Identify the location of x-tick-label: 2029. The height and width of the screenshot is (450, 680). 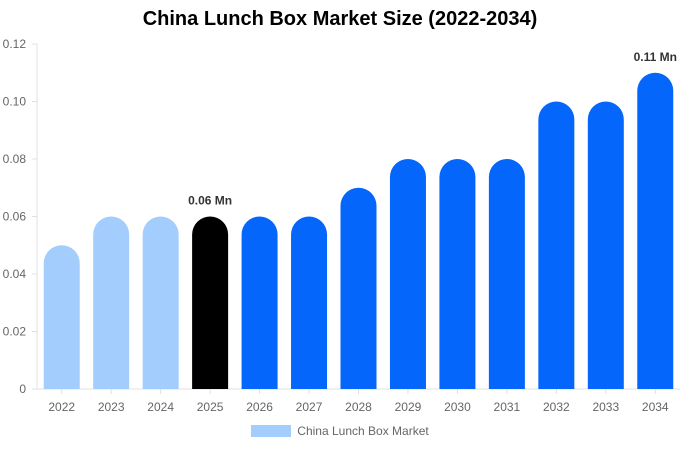
(408, 407).